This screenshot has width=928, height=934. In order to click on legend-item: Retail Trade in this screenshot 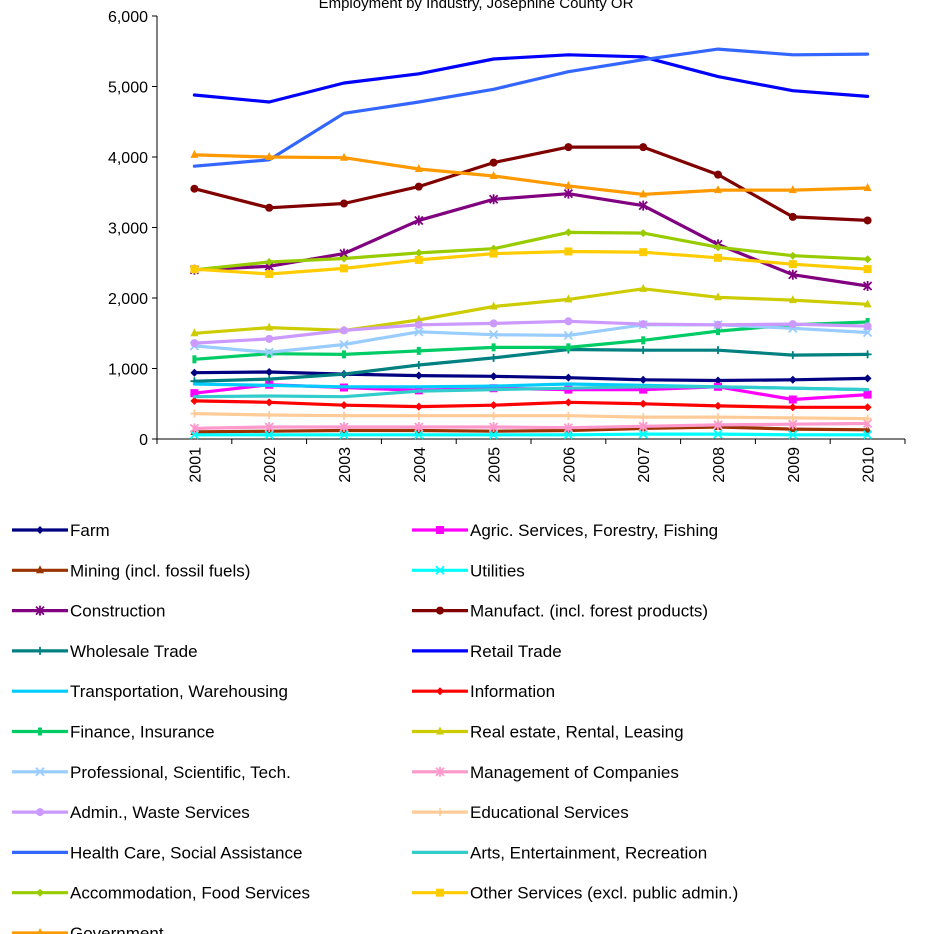, I will do `click(487, 651)`.